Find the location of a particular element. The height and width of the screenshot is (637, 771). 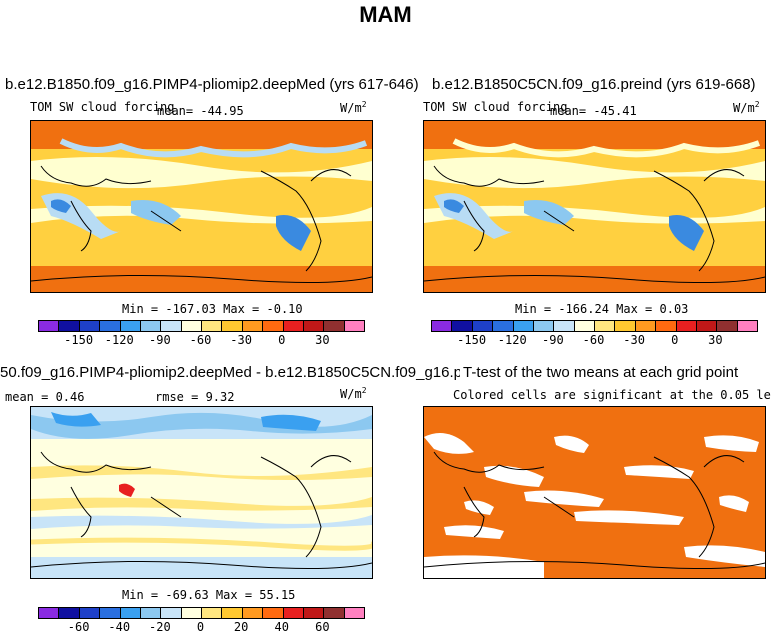

colorbar-tick-label: 60 is located at coordinates (322, 627).